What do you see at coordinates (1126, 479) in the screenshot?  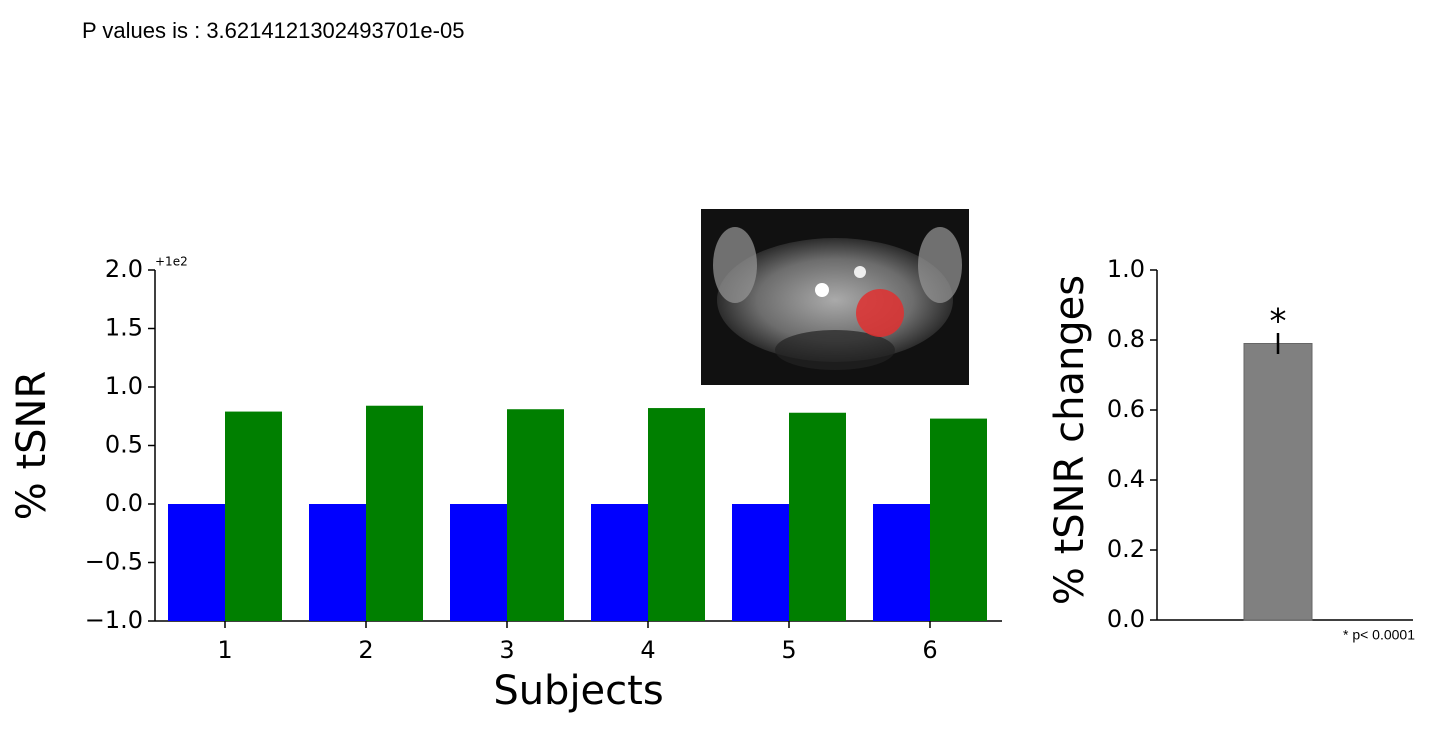 I see `y-tick-label: 0.4` at bounding box center [1126, 479].